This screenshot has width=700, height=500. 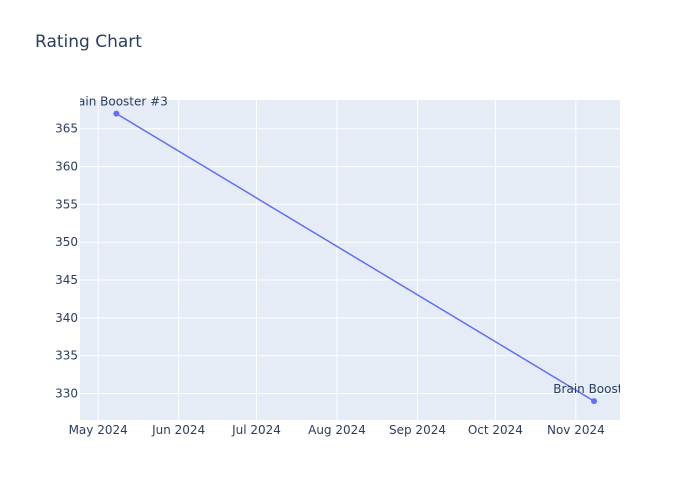 I want to click on y-tick-label: 335, so click(x=66, y=356).